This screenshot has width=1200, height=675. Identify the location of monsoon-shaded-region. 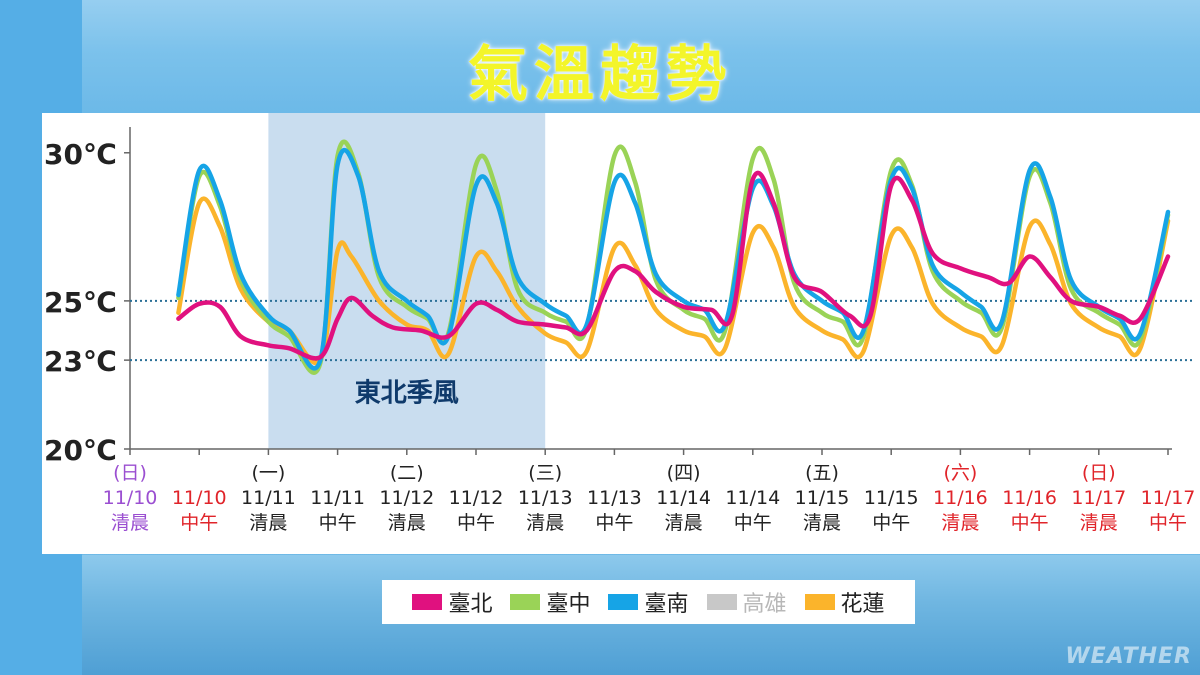
(407, 281).